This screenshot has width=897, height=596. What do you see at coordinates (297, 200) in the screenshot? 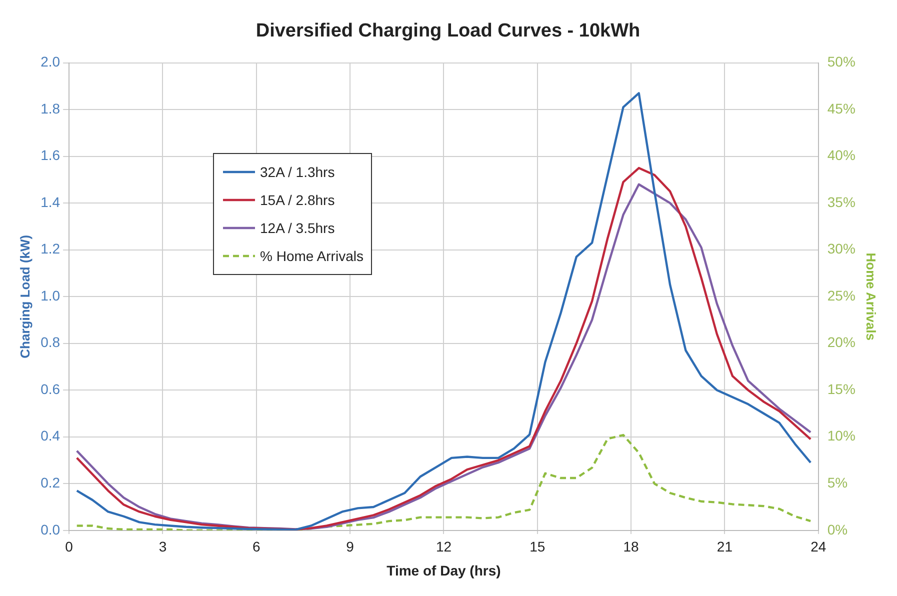
I see `legend-label: 15A / 2.8hrs` at bounding box center [297, 200].